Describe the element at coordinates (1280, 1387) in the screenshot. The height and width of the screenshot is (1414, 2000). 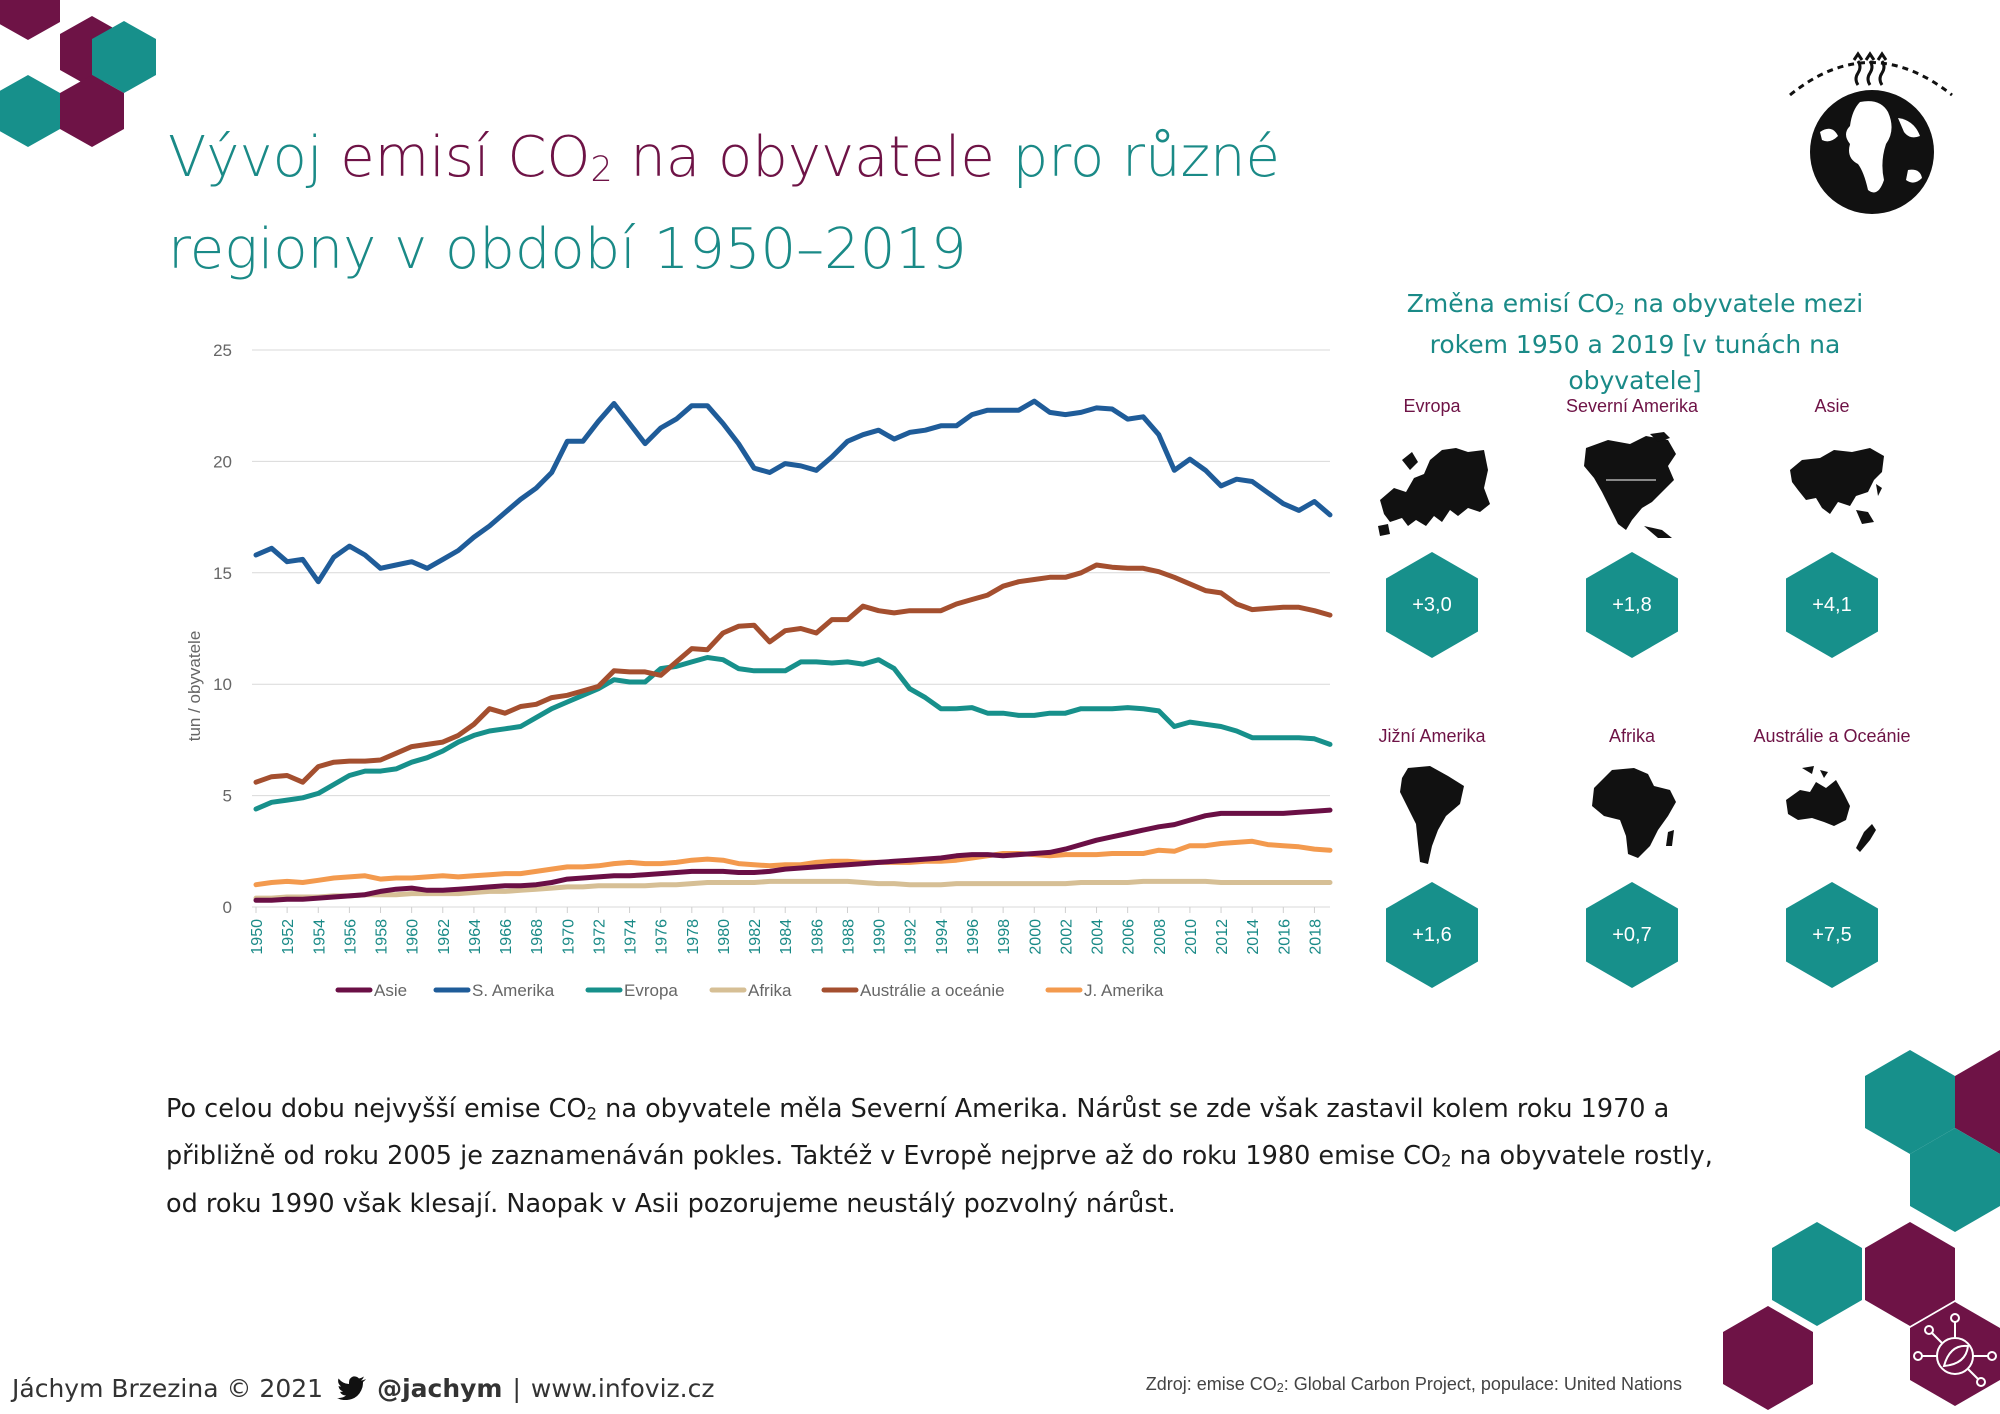
I see `source-subscript: 2` at that location.